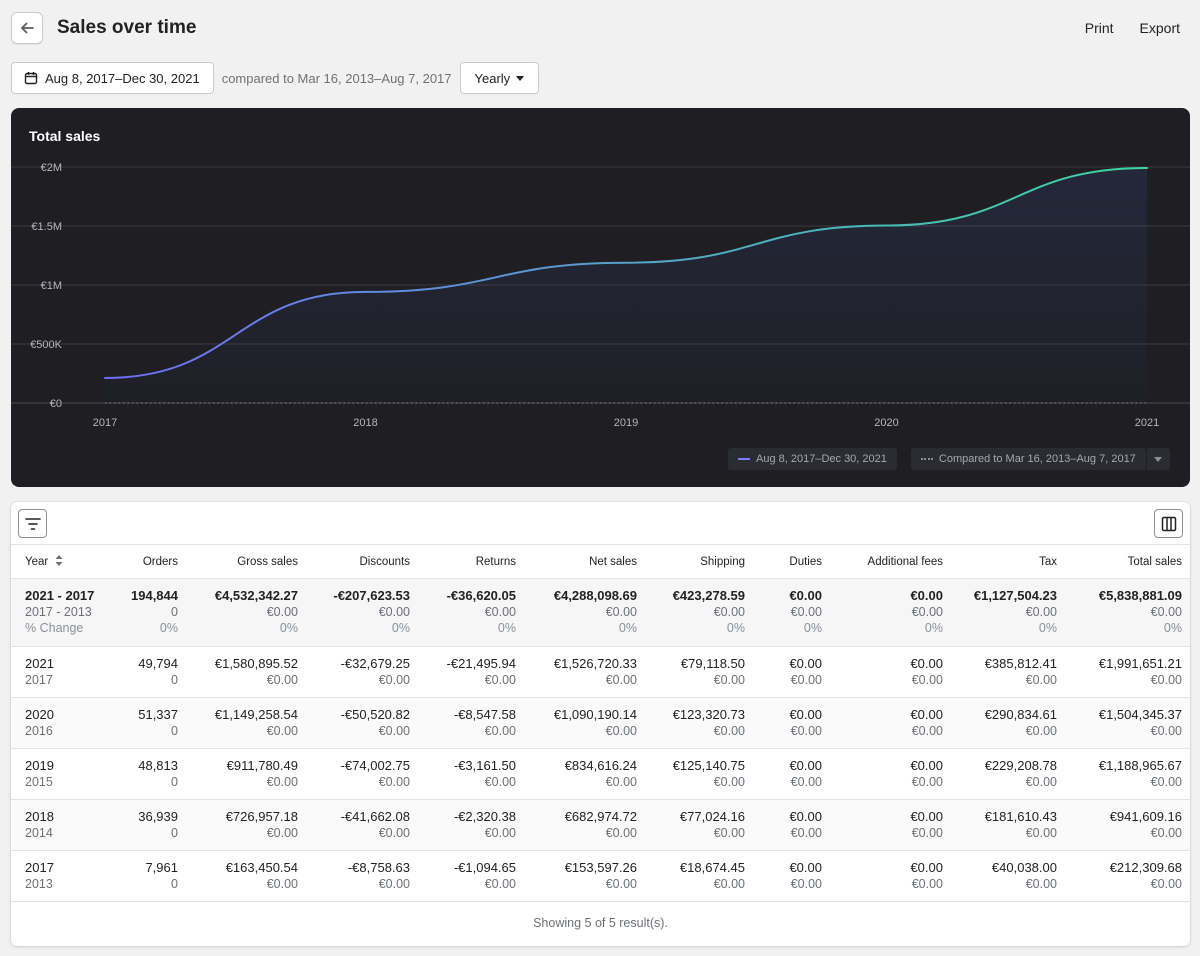 This screenshot has width=1200, height=956. Describe the element at coordinates (500, 833) in the screenshot. I see `returns-compare-value: €0.00` at that location.